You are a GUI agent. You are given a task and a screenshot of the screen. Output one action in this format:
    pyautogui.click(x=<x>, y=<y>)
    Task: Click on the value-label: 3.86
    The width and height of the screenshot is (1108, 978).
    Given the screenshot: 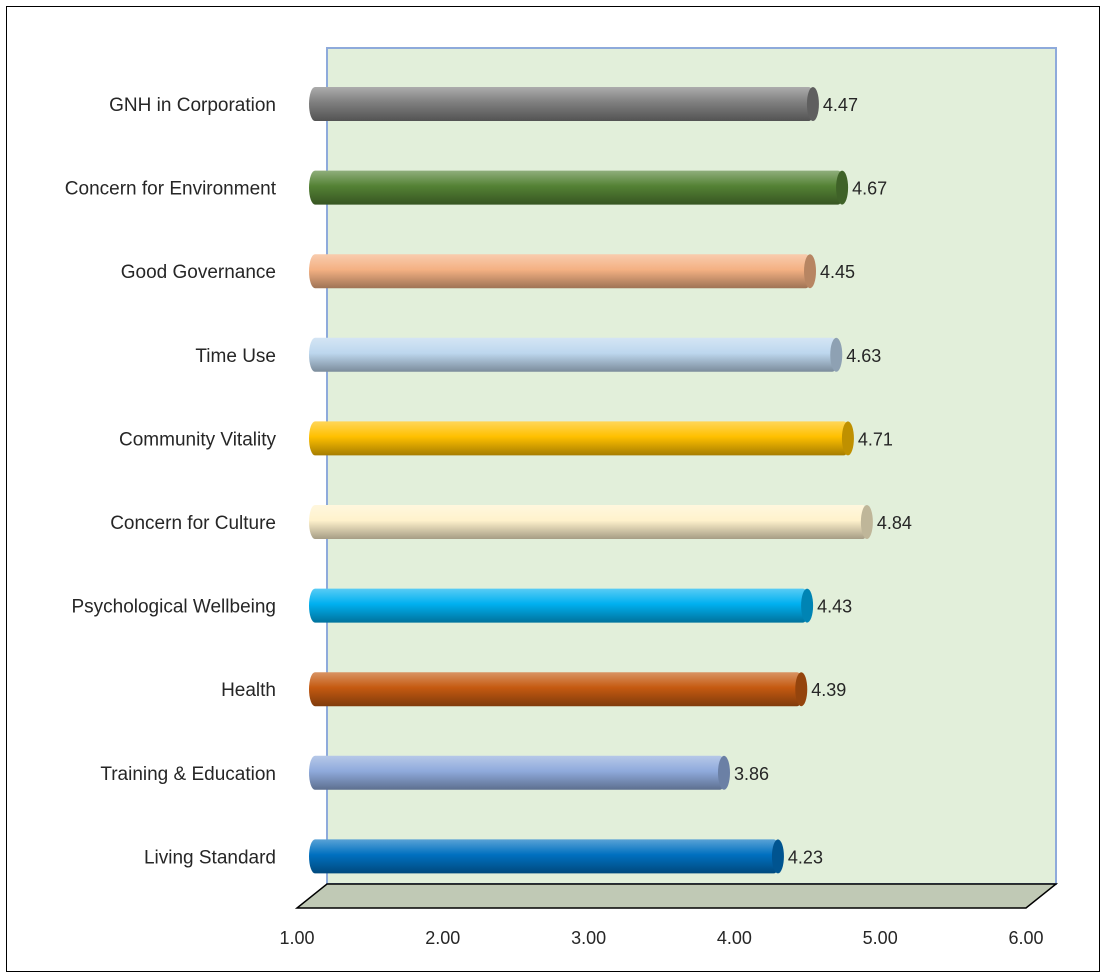 What is the action you would take?
    pyautogui.click(x=751, y=774)
    